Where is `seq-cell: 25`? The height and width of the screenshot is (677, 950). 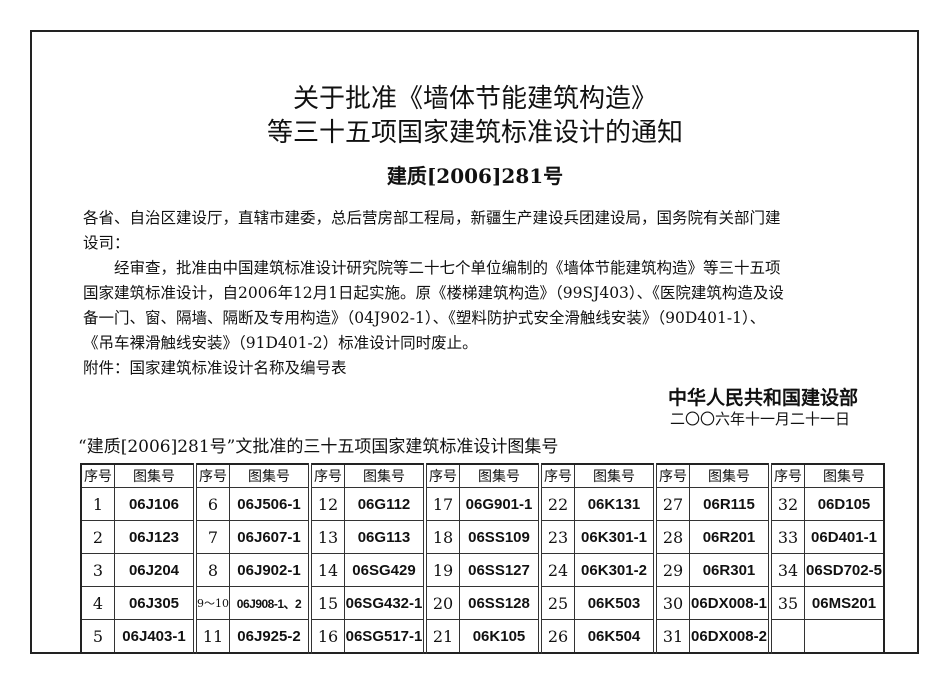 seq-cell: 25 is located at coordinates (556, 603).